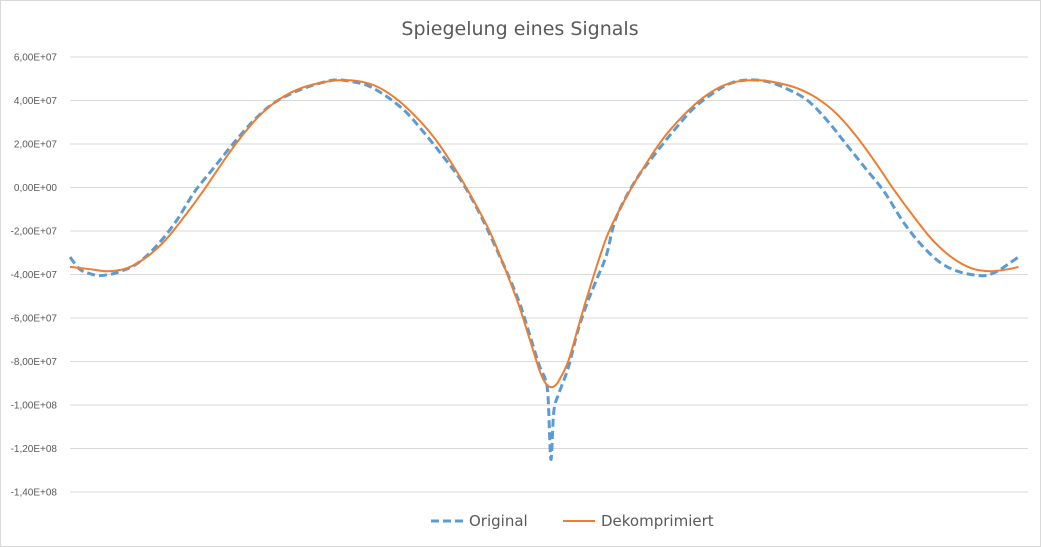  What do you see at coordinates (36, 101) in the screenshot?
I see `y-tick-label: 4,00E+07` at bounding box center [36, 101].